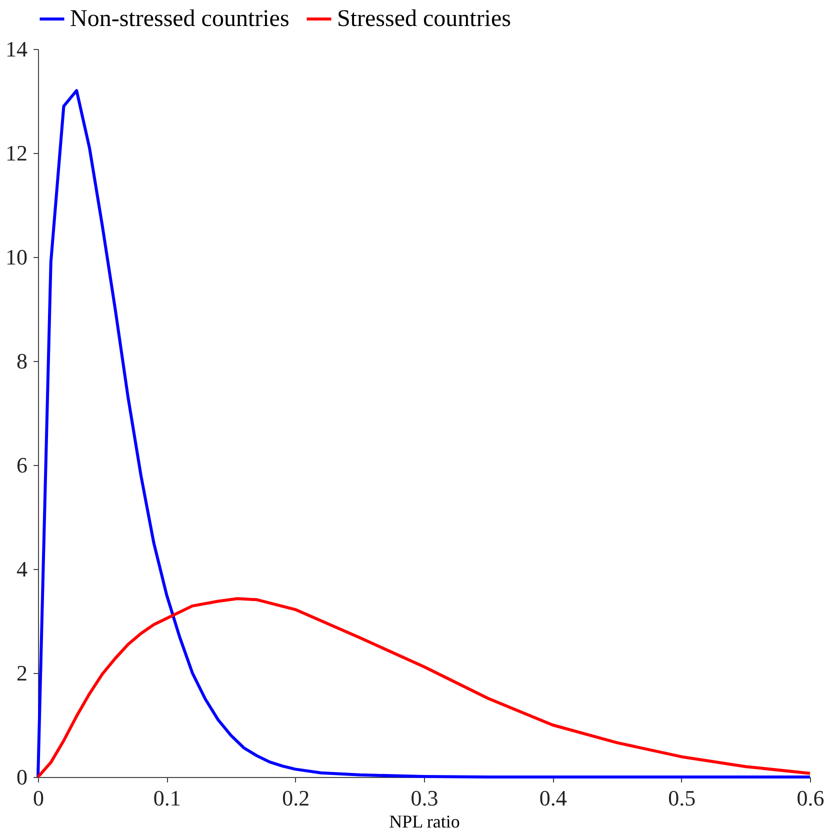 This screenshot has width=829, height=836. Describe the element at coordinates (167, 798) in the screenshot. I see `x-tick-label: 0.1` at that location.